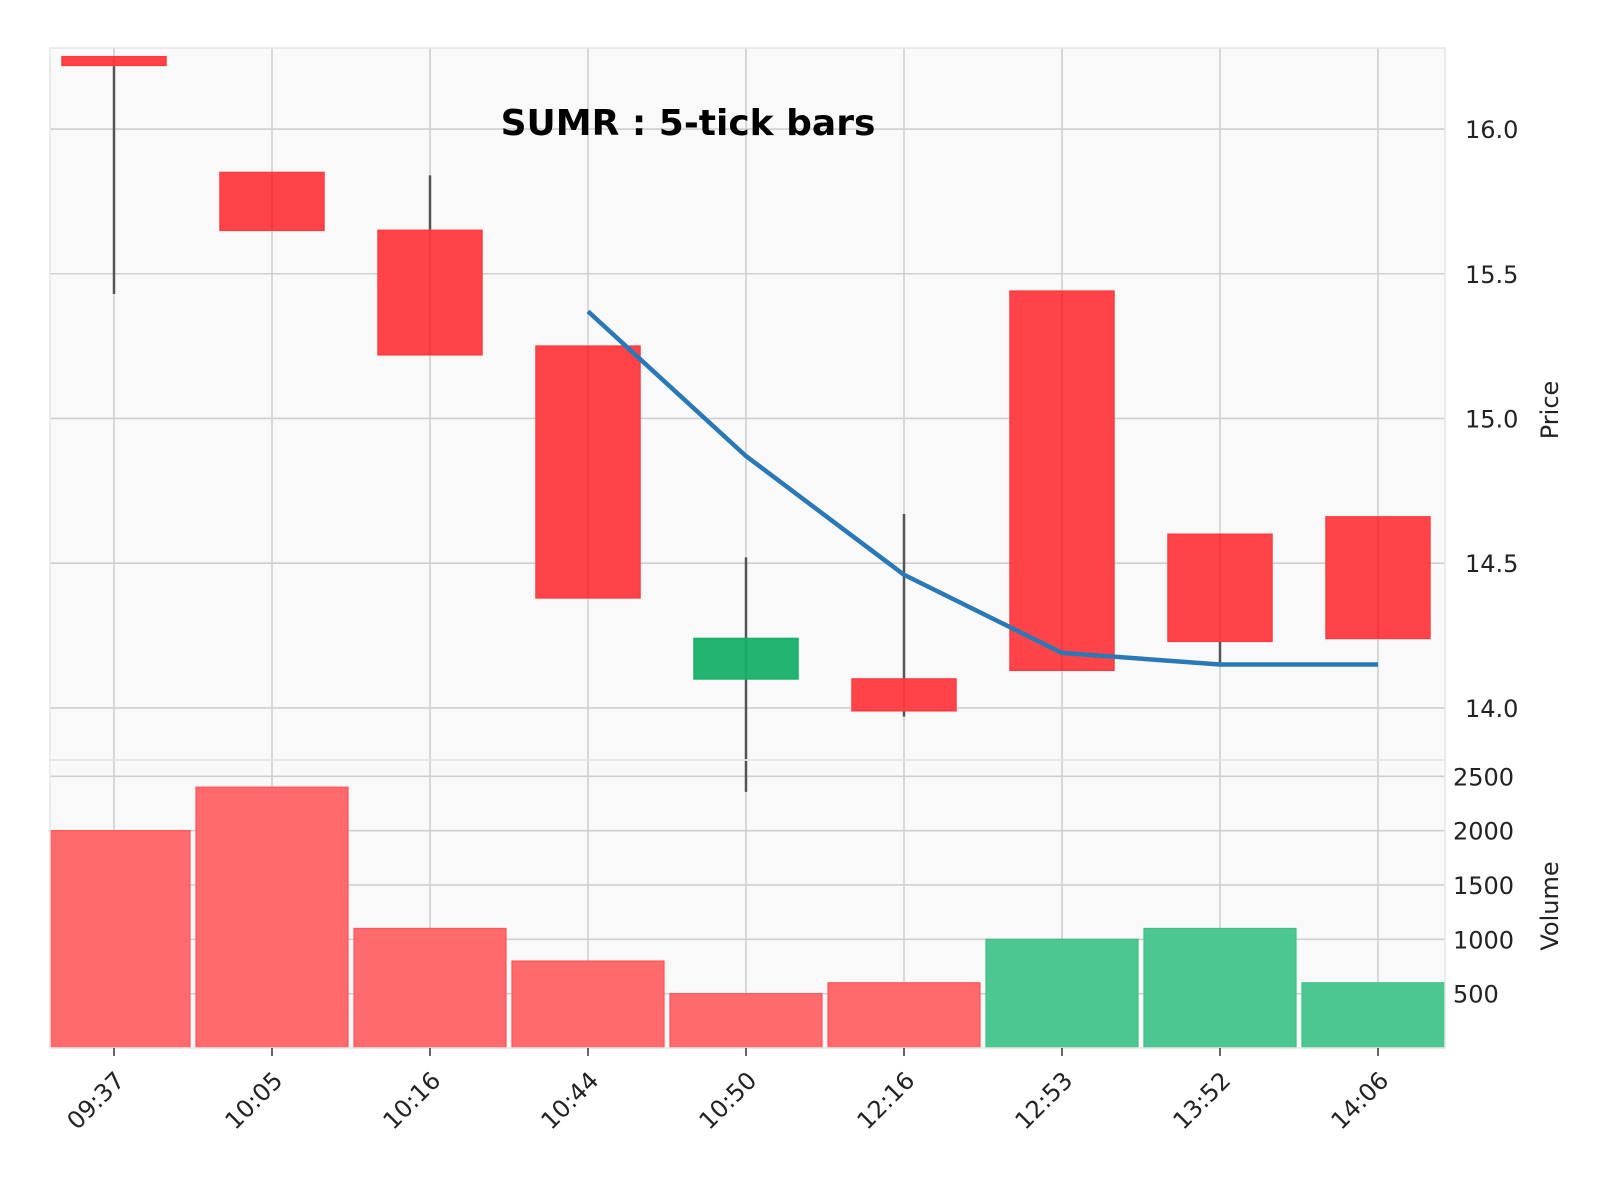 Image resolution: width=1618 pixels, height=1188 pixels. What do you see at coordinates (688, 123) in the screenshot?
I see `chart-title: SUMR : 5-tick bars` at bounding box center [688, 123].